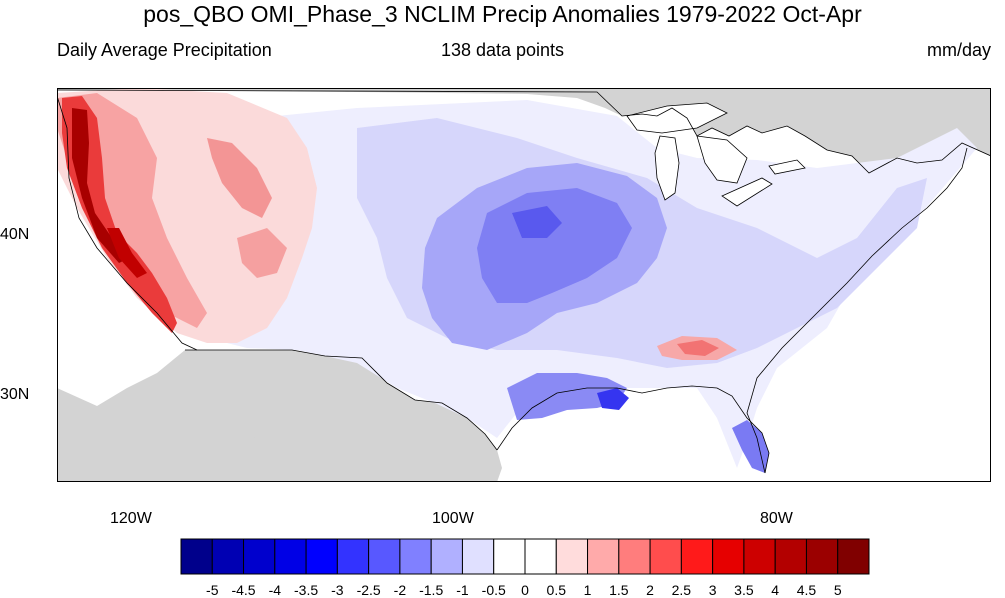 This screenshot has width=1005, height=598. Describe the element at coordinates (744, 590) in the screenshot. I see `colorbar-label: 3.5` at that location.